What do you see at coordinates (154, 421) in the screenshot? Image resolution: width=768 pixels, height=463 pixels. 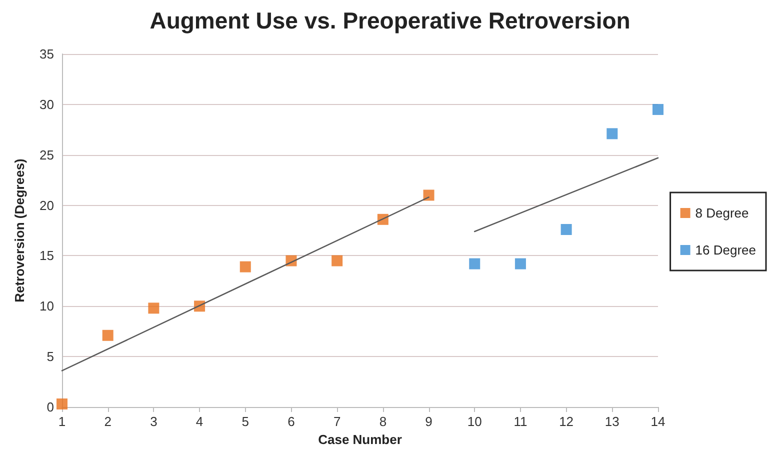 I see `x-tick-label: 3` at bounding box center [154, 421].